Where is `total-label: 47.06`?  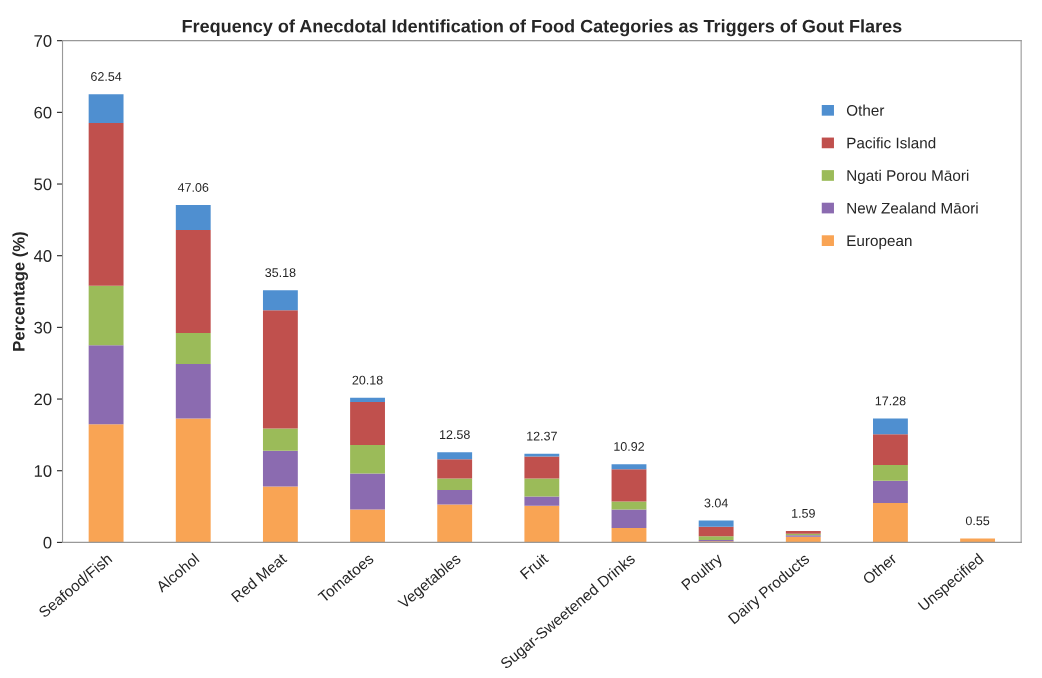 total-label: 47.06 is located at coordinates (193, 187).